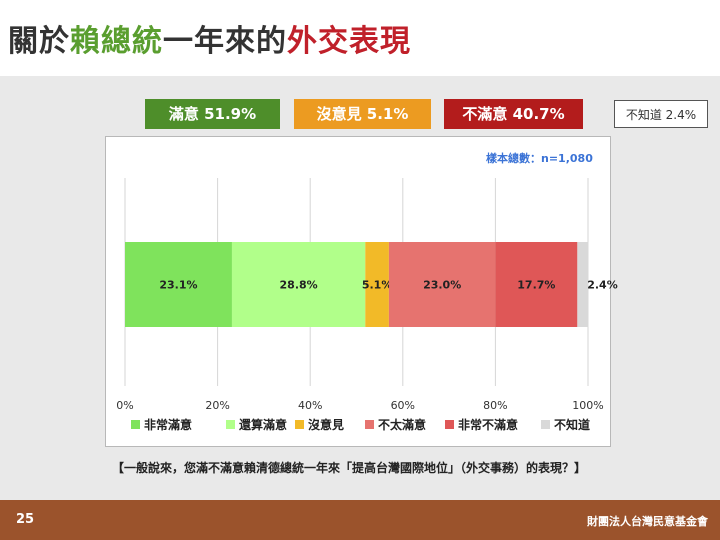  I want to click on data-label: 2.4%, so click(602, 285).